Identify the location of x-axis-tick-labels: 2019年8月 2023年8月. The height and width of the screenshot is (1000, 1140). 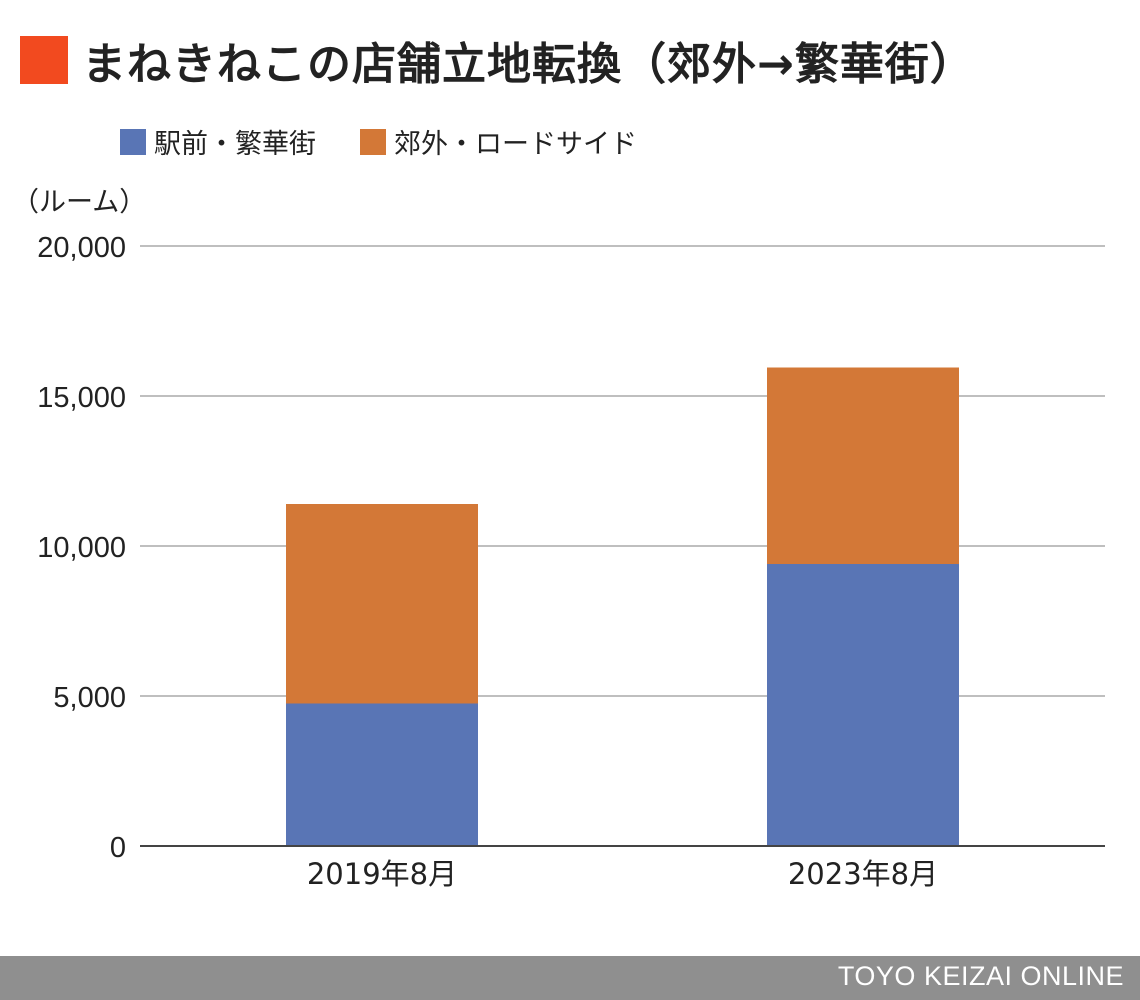
(622, 874).